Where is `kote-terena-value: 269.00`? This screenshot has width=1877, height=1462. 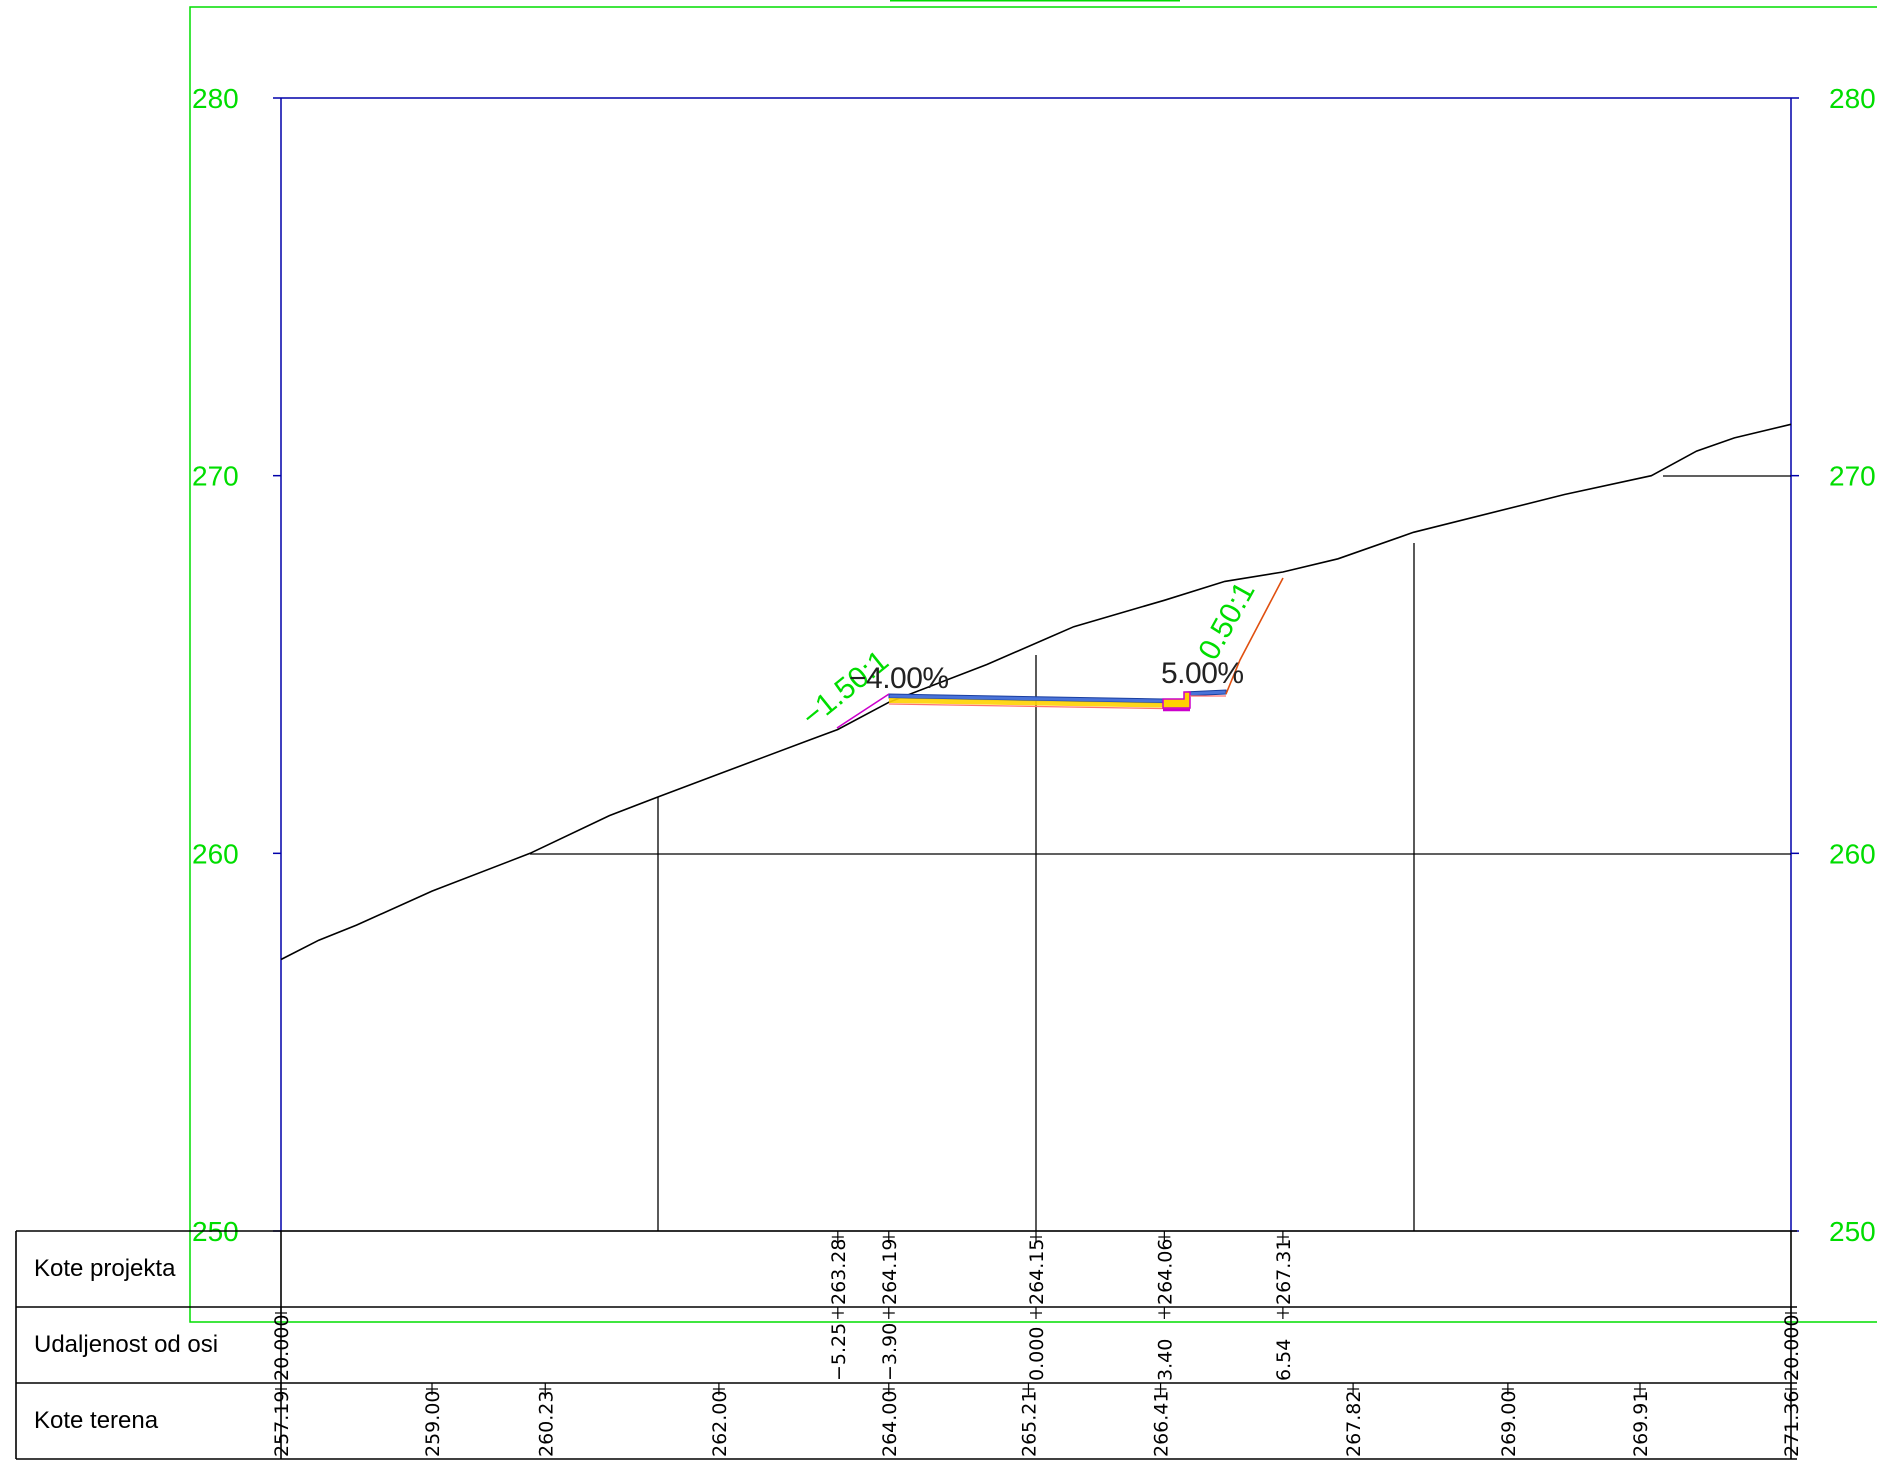 kote-terena-value: 269.00 is located at coordinates (1509, 1424).